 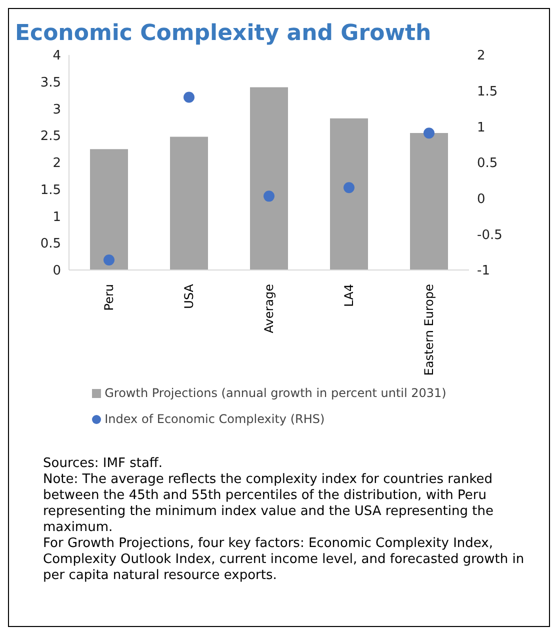 I want to click on y-tick-label: 1, so click(x=56, y=217).